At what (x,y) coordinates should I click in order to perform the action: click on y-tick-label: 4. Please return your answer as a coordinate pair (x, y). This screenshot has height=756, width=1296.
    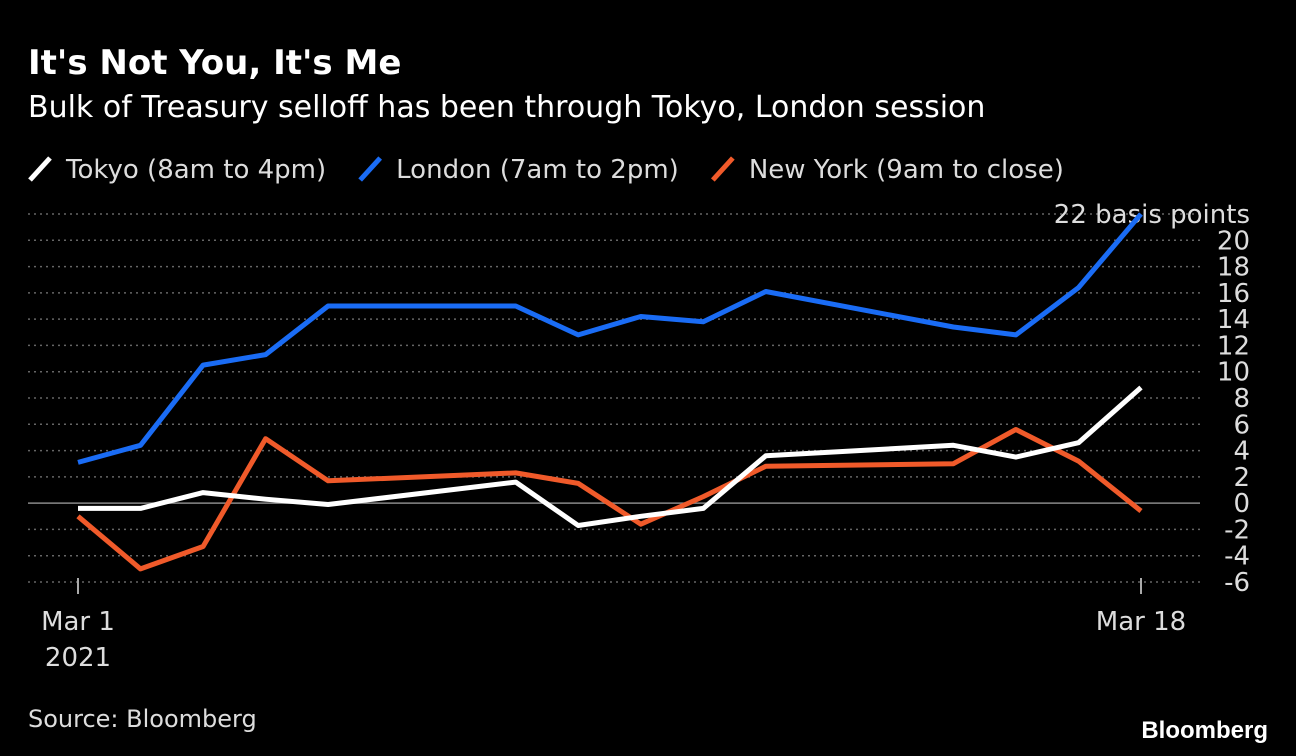
    Looking at the image, I should click on (1241, 452).